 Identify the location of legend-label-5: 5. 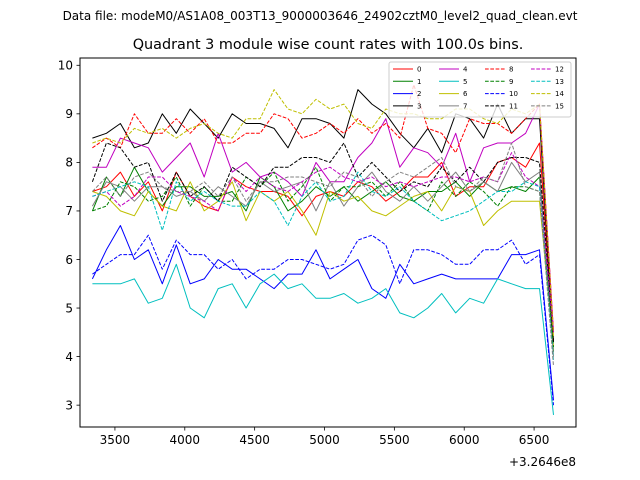
(465, 82).